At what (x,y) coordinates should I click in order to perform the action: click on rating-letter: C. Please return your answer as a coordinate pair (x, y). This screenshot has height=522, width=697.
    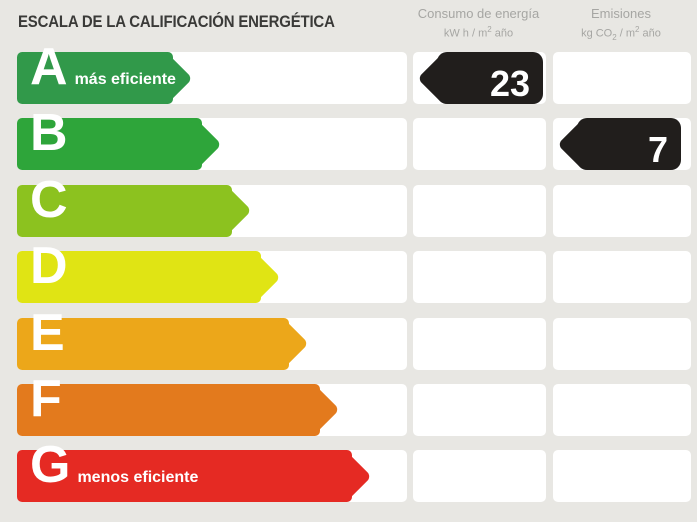
    Looking at the image, I should click on (49, 199).